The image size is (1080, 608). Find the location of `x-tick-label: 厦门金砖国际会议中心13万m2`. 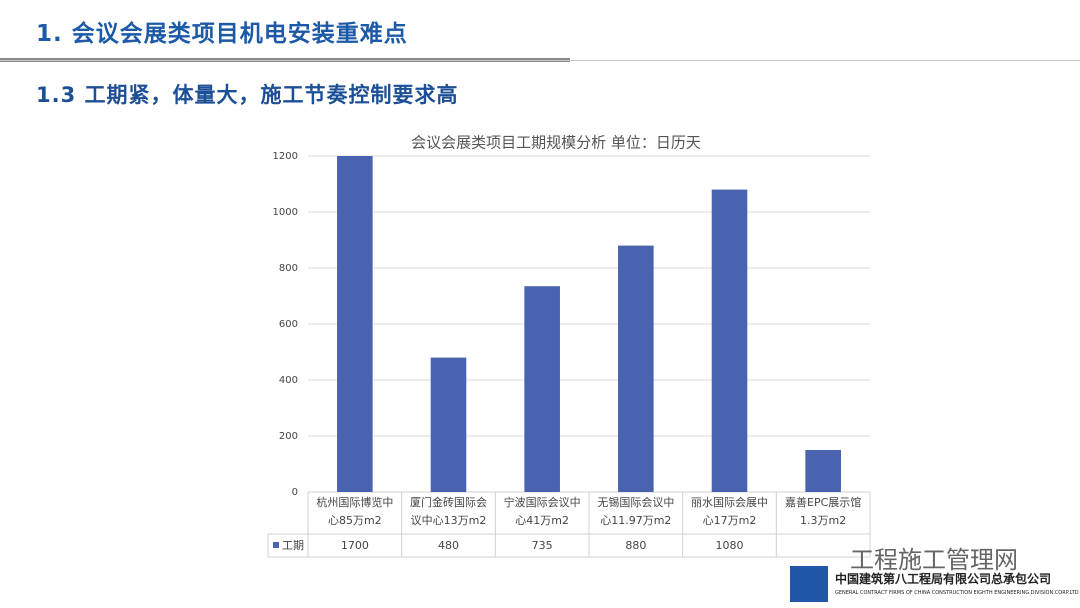

x-tick-label: 厦门金砖国际会议中心13万m2 is located at coordinates (448, 511).